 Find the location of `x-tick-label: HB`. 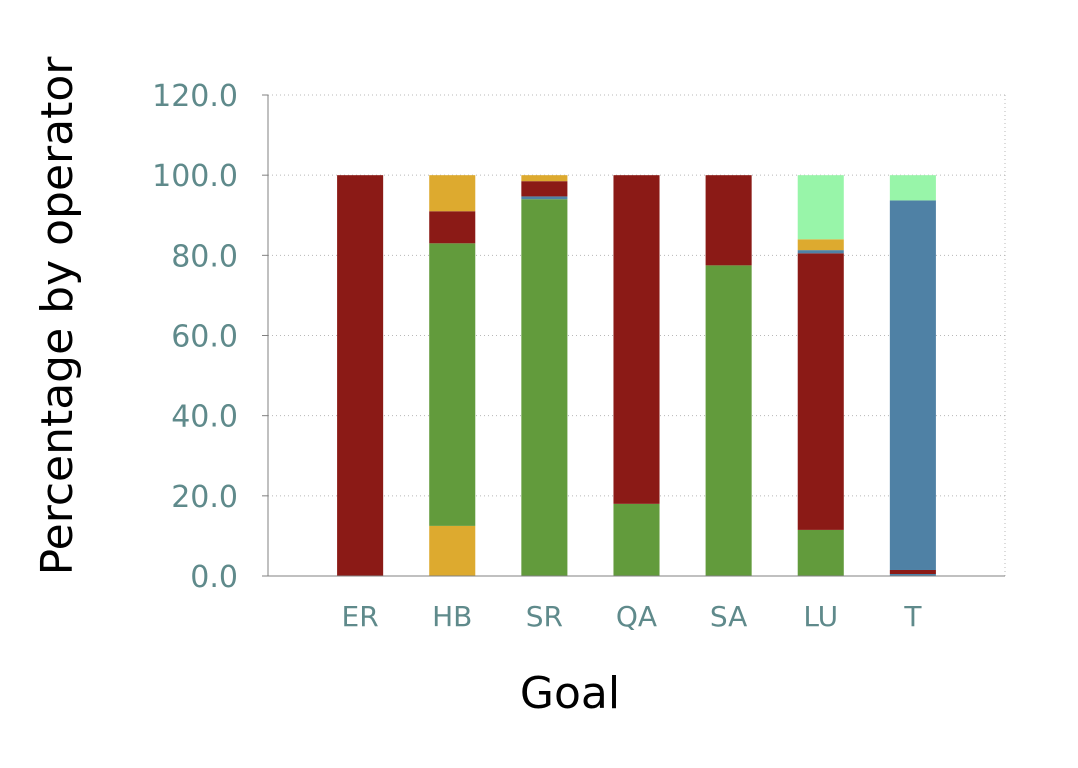

x-tick-label: HB is located at coordinates (452, 616).